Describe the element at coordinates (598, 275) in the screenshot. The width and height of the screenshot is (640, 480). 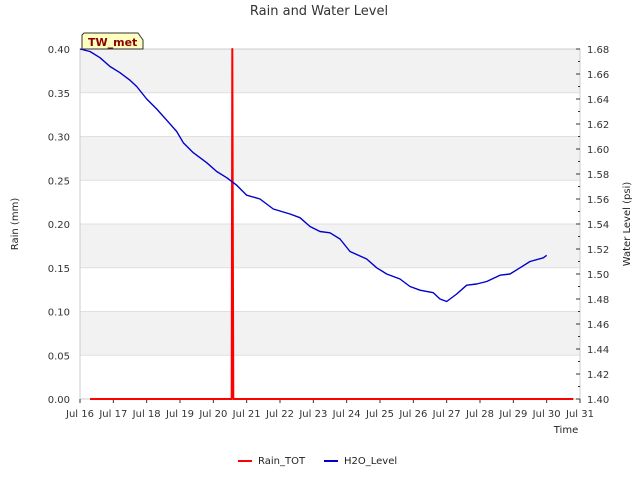
I see `y2-tick-label: 1.50` at that location.